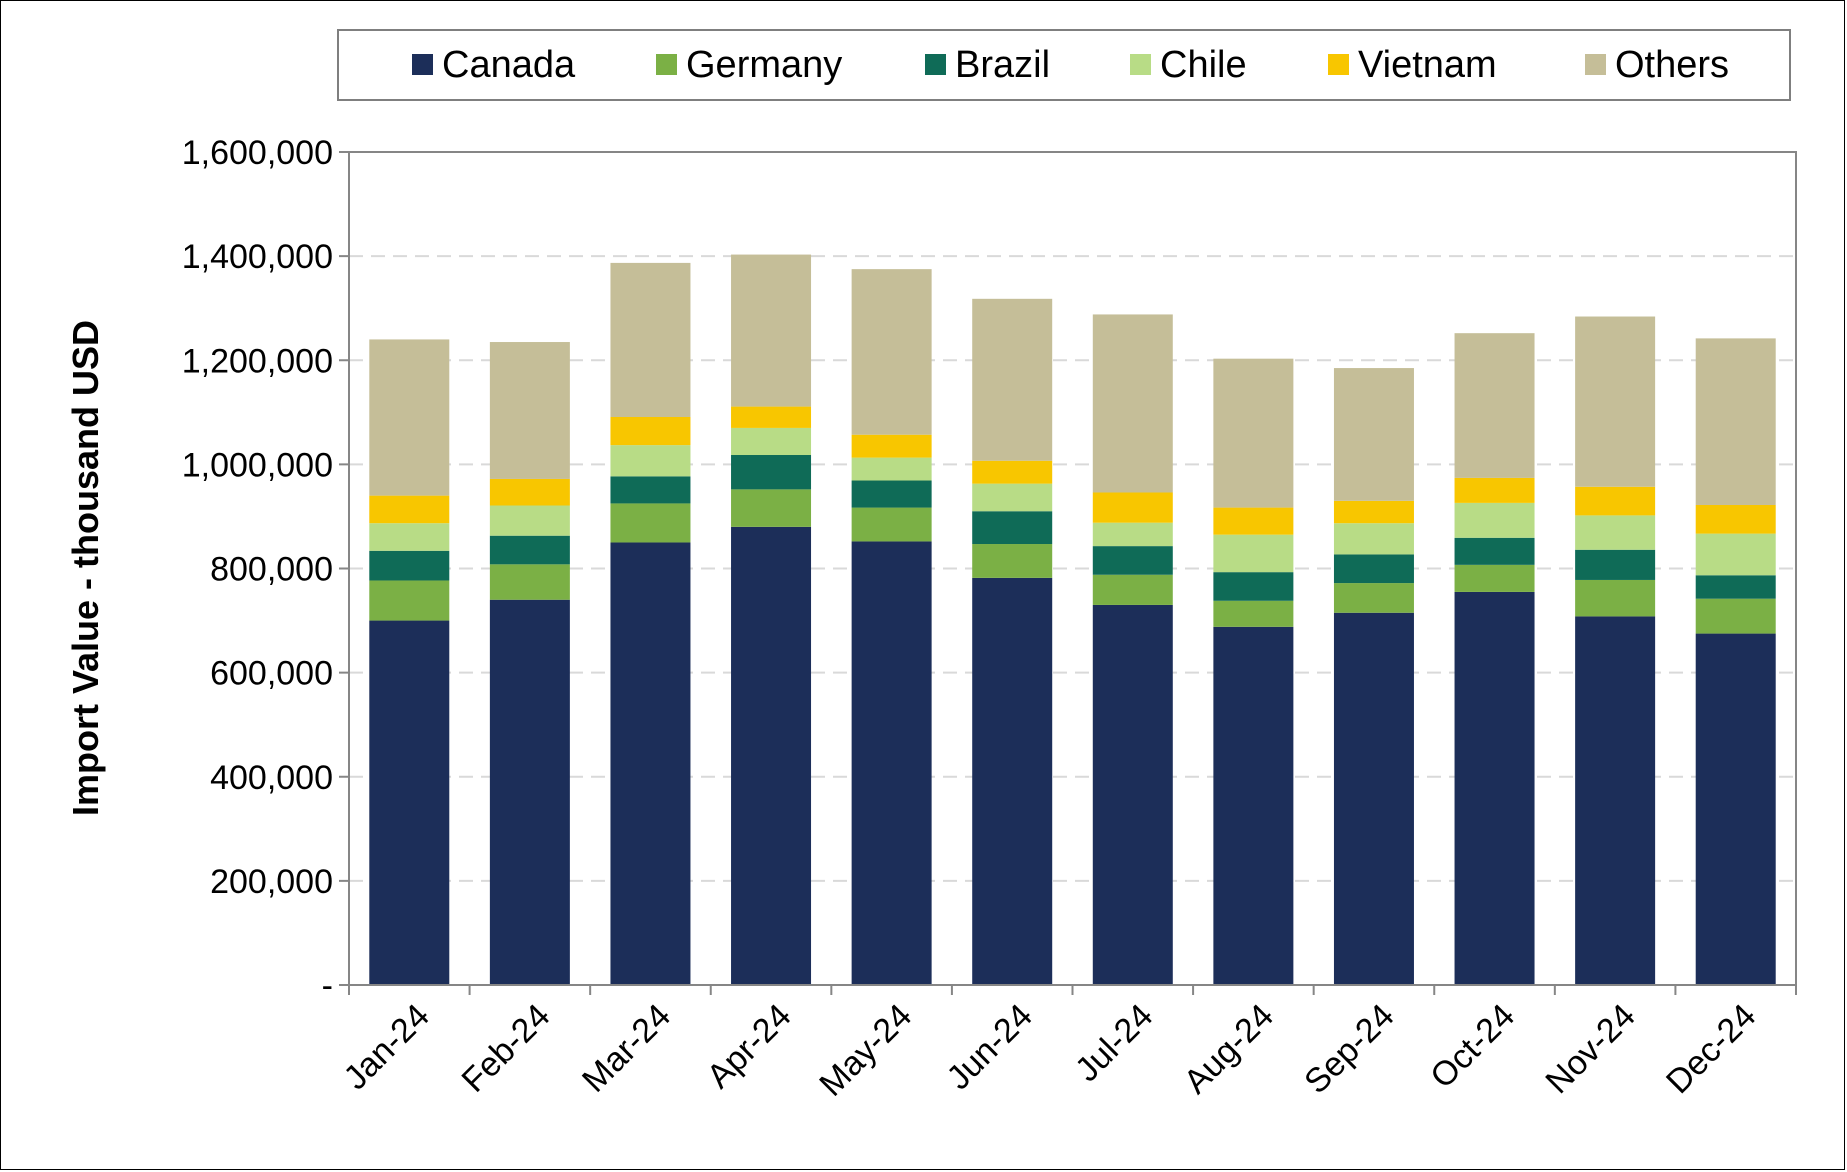 This screenshot has width=1847, height=1172. I want to click on y-tick-label: 800,000, so click(271, 570).